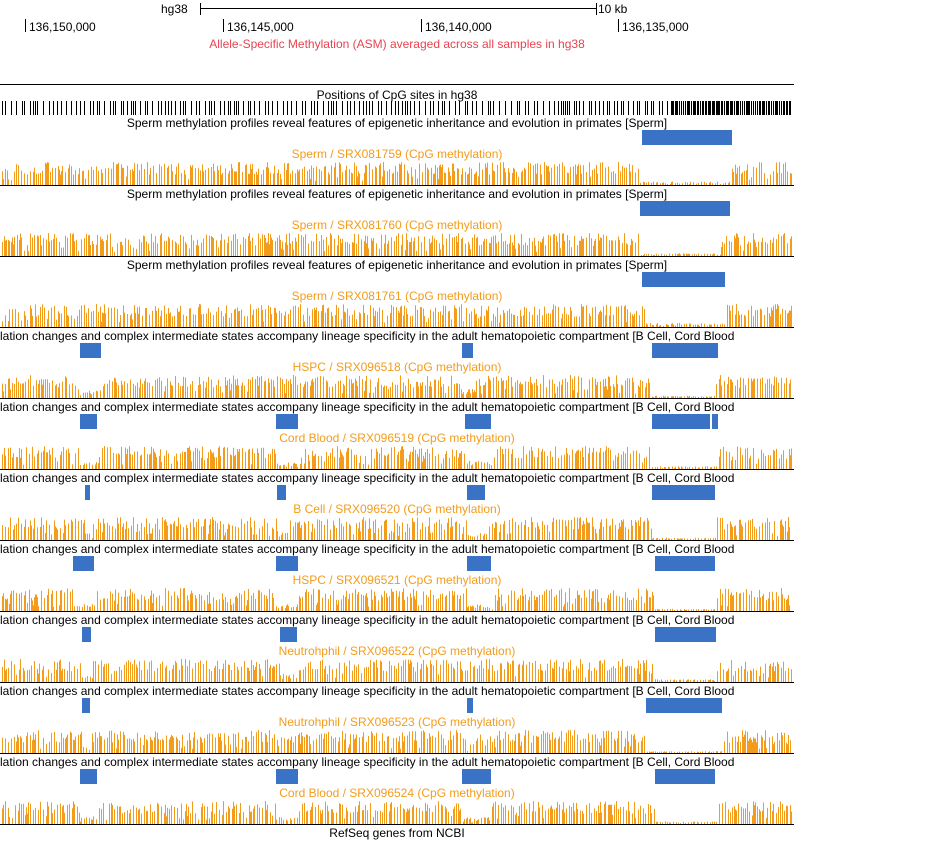  I want to click on cpg-track-title: Positions of CpG sites in hg38, so click(397, 95).